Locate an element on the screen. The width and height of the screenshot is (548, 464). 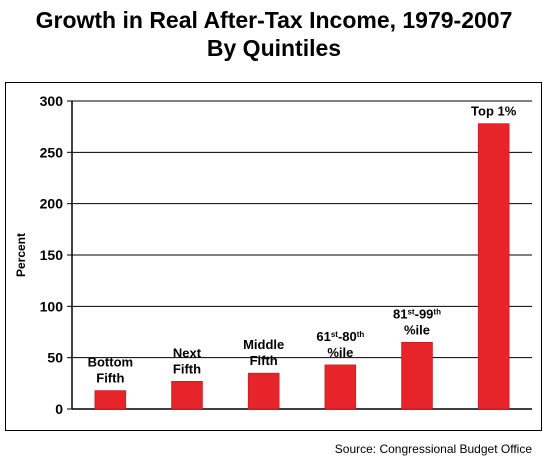
category-label: Next is located at coordinates (187, 352).